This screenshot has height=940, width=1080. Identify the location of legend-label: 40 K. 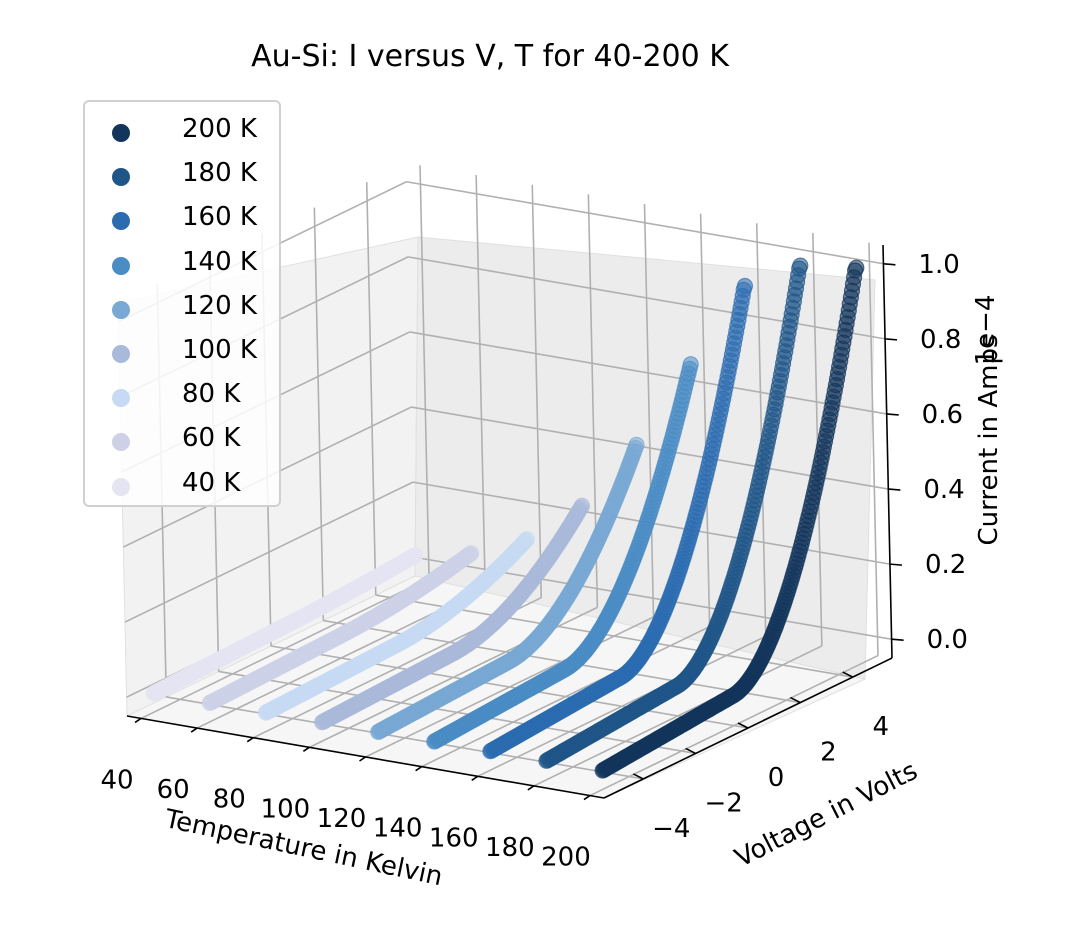
(211, 482).